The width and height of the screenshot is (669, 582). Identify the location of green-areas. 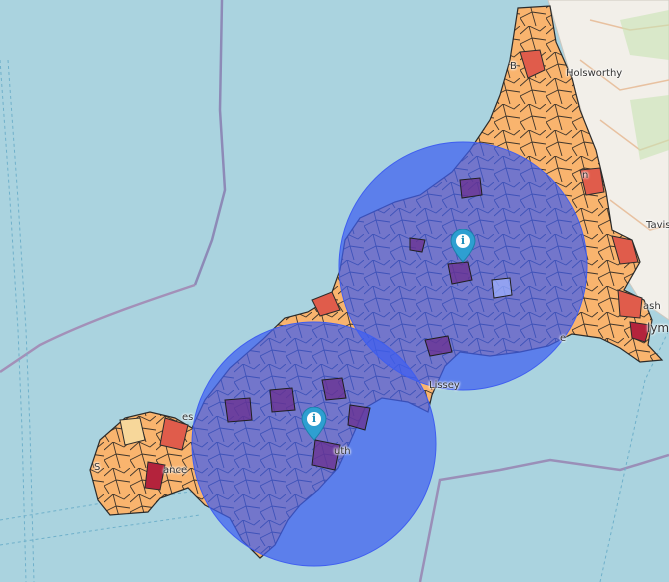
(644, 85).